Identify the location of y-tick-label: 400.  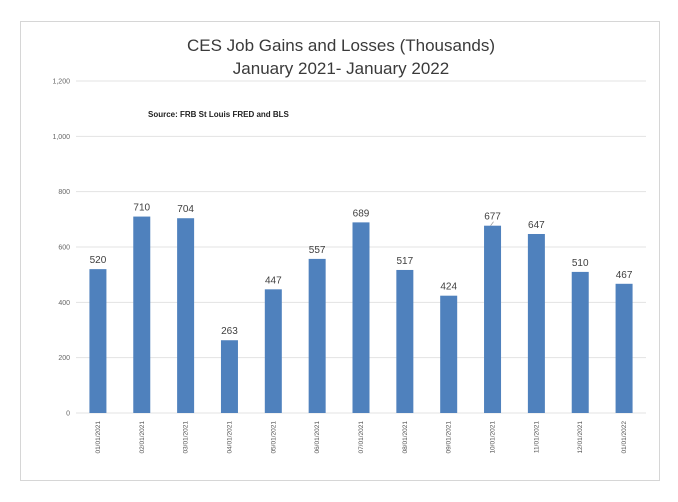
(64, 303).